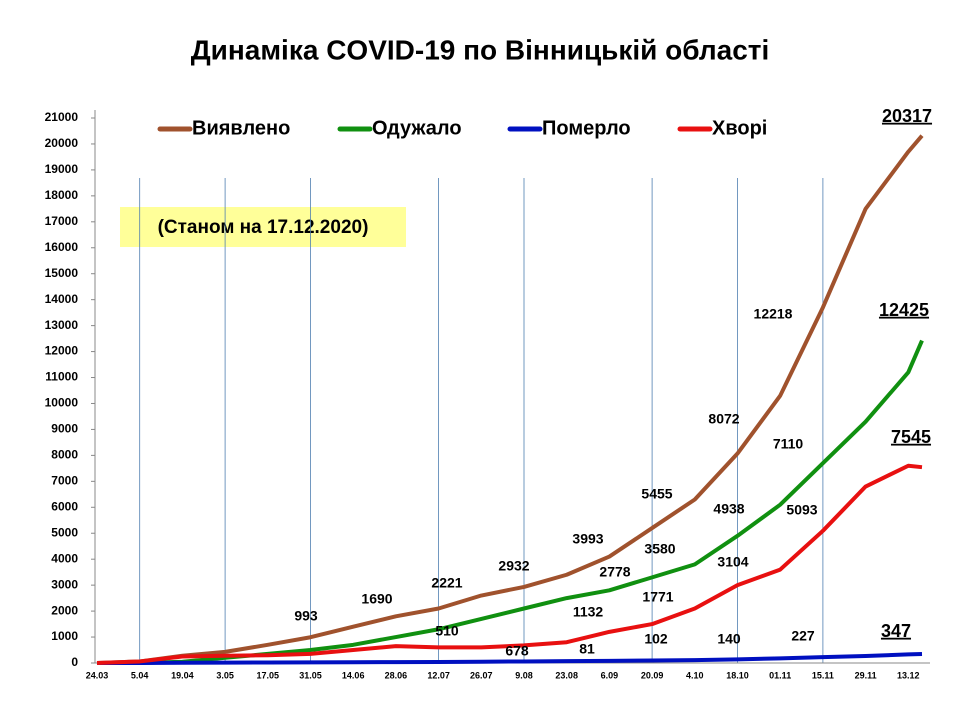 This screenshot has width=960, height=720. Describe the element at coordinates (656, 494) in the screenshot. I see `annotation: 5455` at that location.